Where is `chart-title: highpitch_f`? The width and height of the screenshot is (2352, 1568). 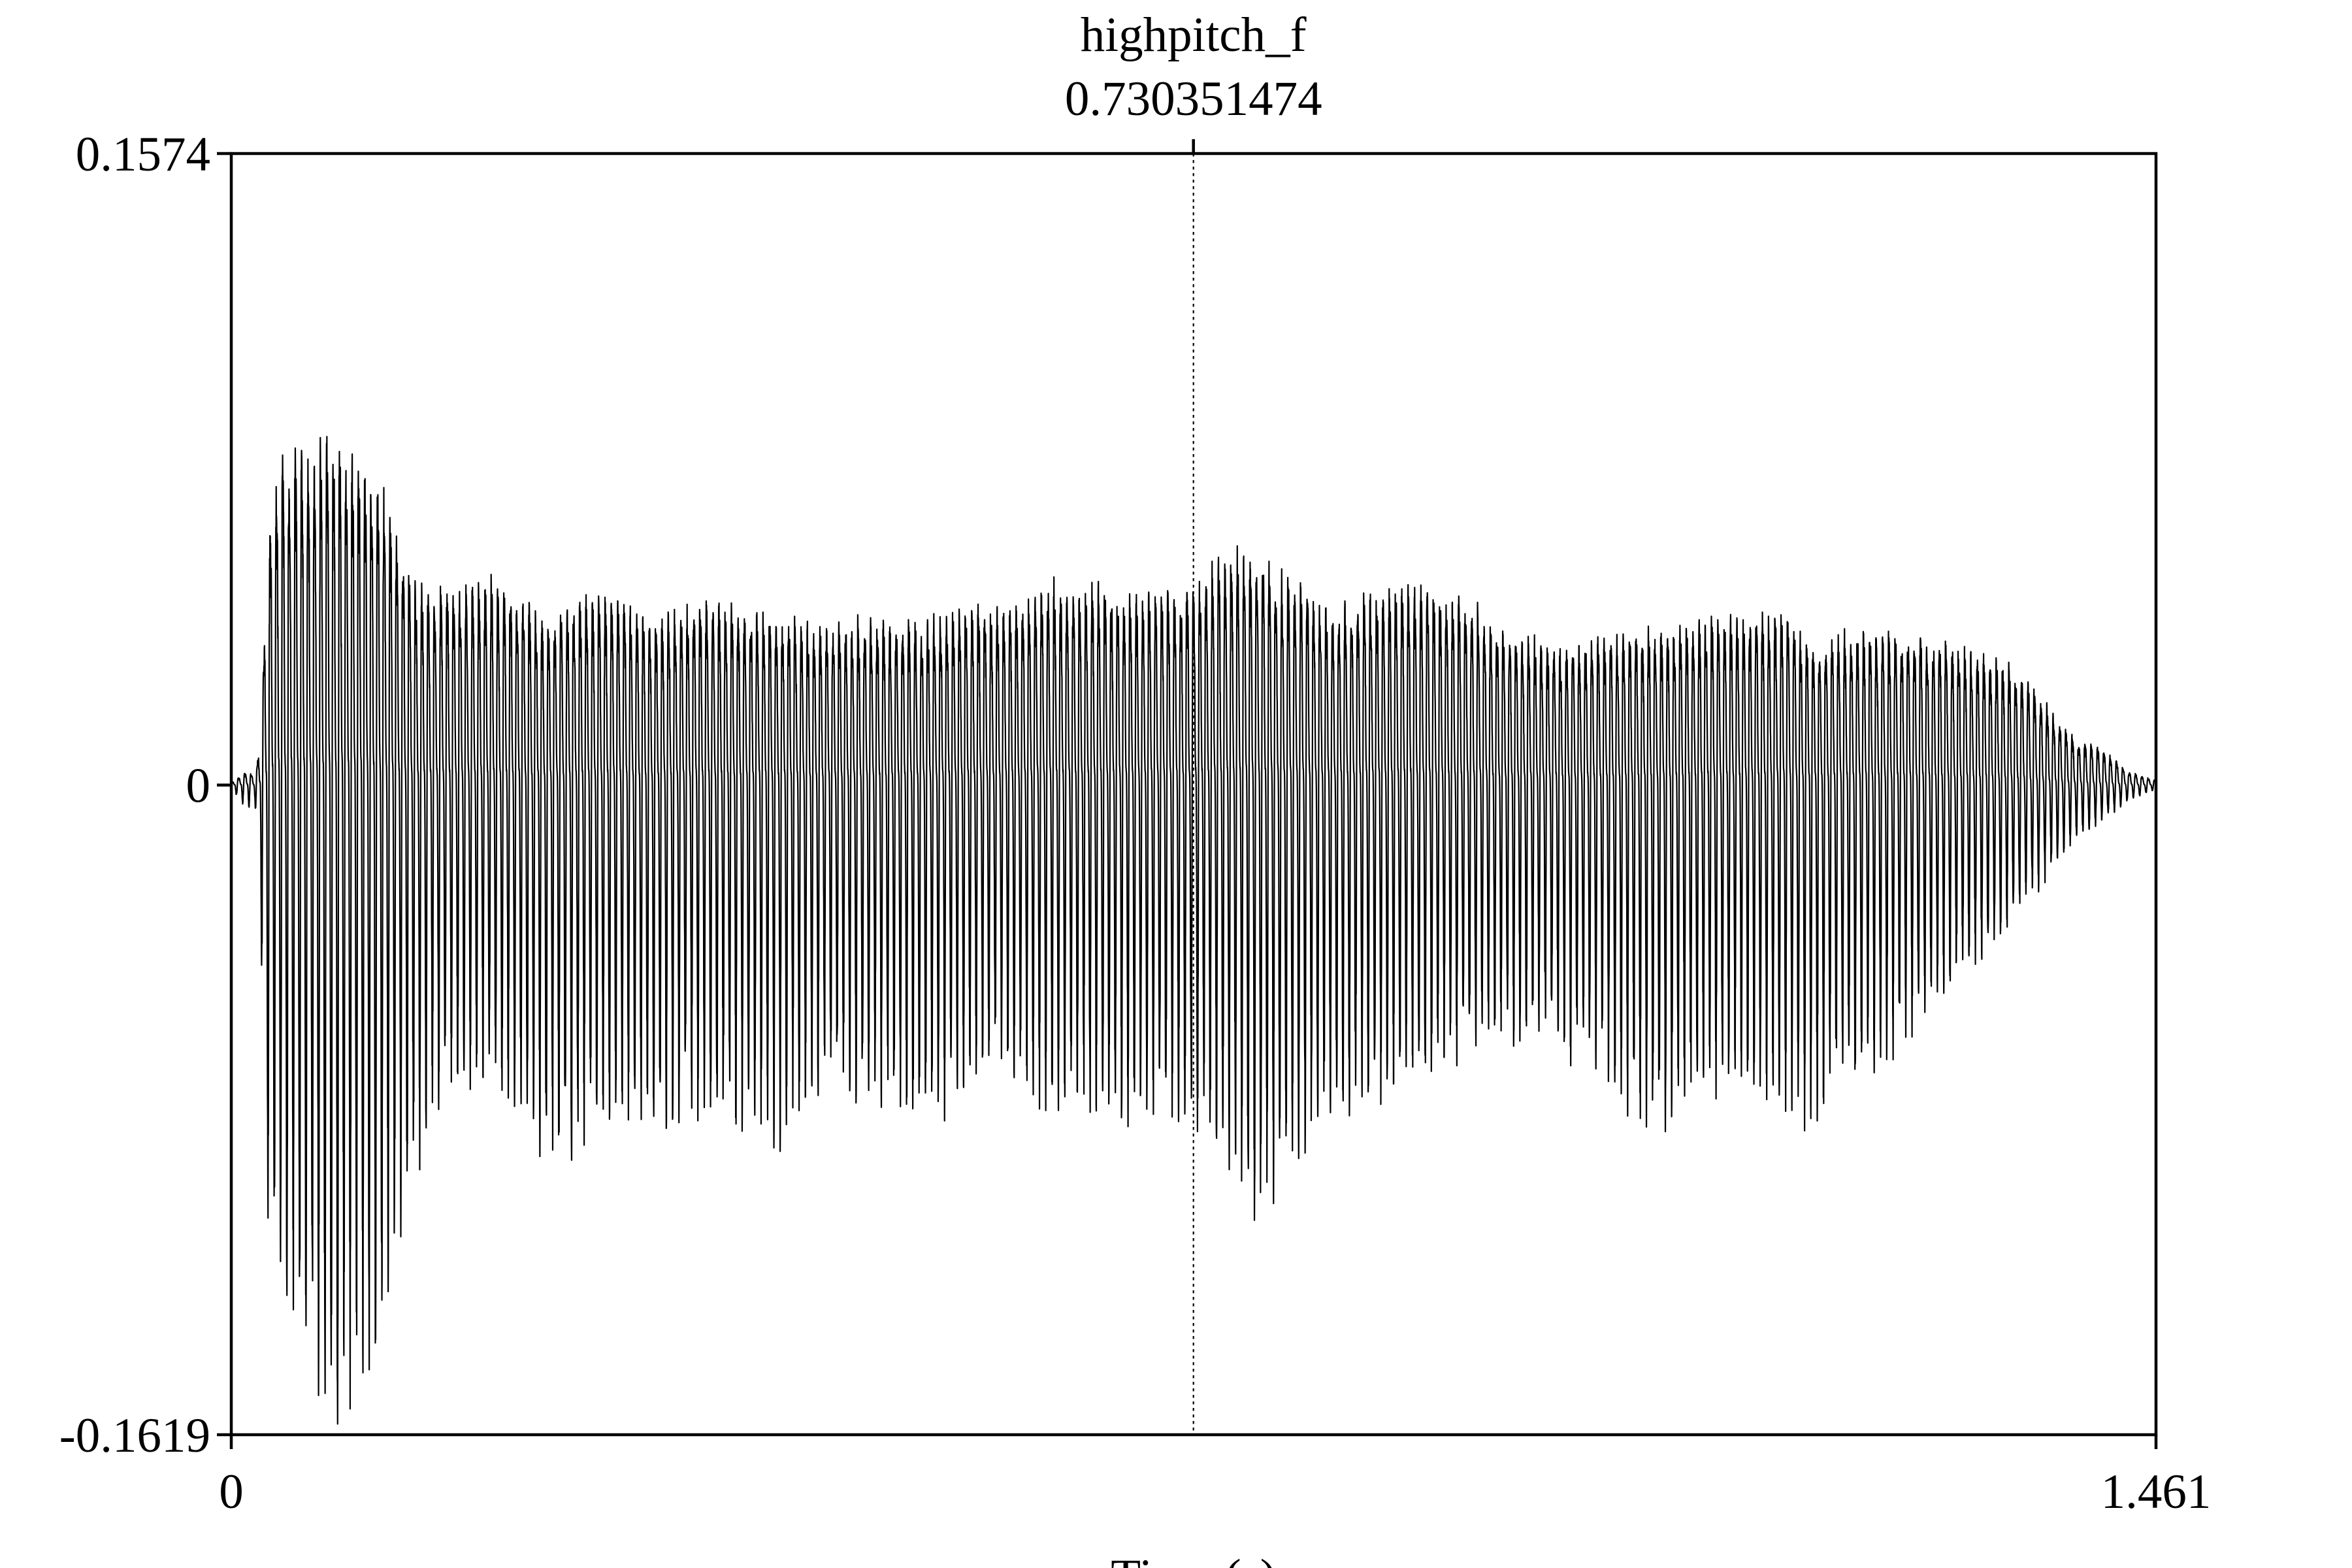 chart-title: highpitch_f is located at coordinates (1194, 35).